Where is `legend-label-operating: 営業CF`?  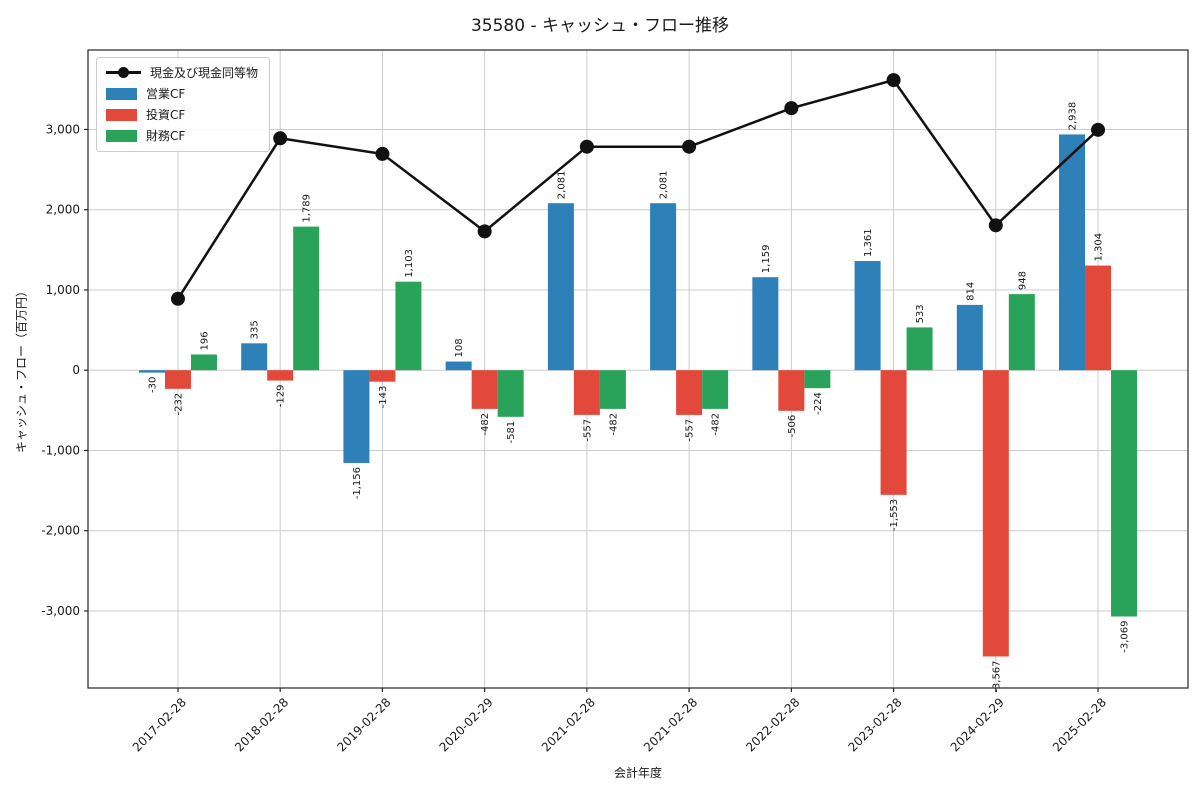
legend-label-operating: 営業CF is located at coordinates (166, 94).